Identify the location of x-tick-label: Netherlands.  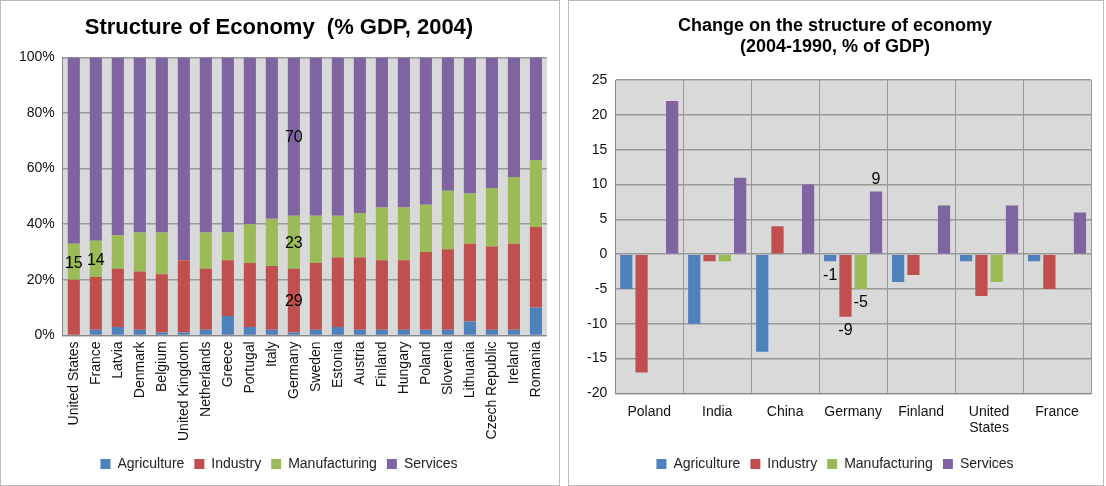
(204, 379).